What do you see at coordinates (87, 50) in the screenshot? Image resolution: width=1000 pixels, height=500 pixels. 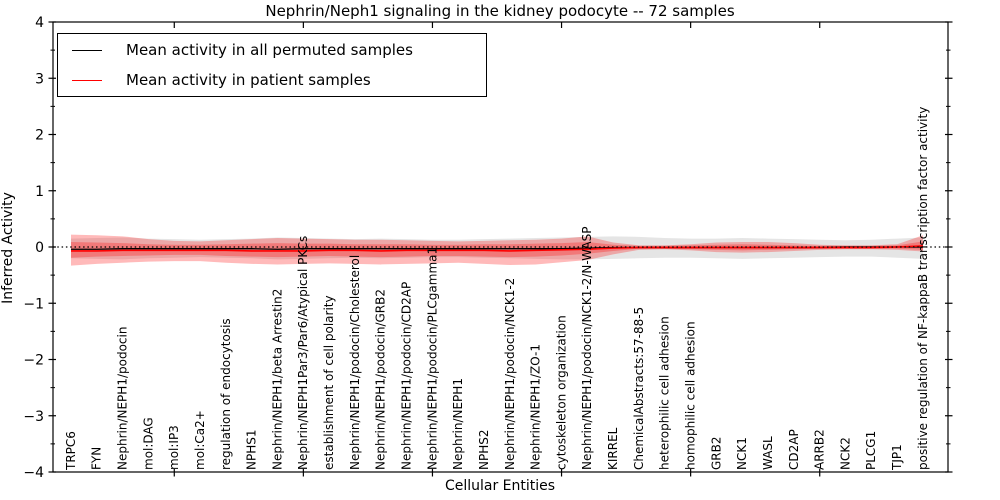 I see `permuted-line-swatch` at bounding box center [87, 50].